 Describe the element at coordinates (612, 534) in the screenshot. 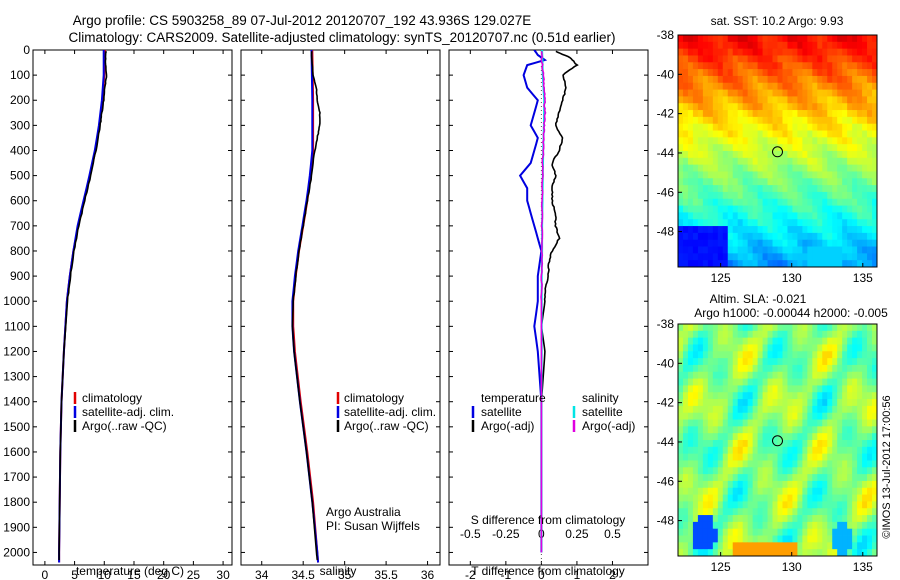

I see `x2-tick-label: 0.5` at that location.